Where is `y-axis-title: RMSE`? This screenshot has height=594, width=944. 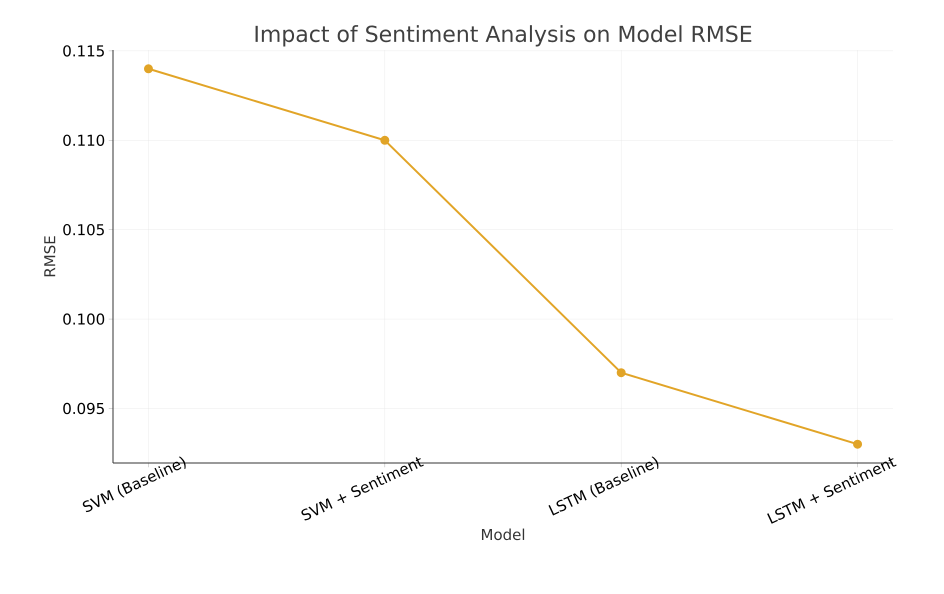
y-axis-title: RMSE is located at coordinates (50, 256).